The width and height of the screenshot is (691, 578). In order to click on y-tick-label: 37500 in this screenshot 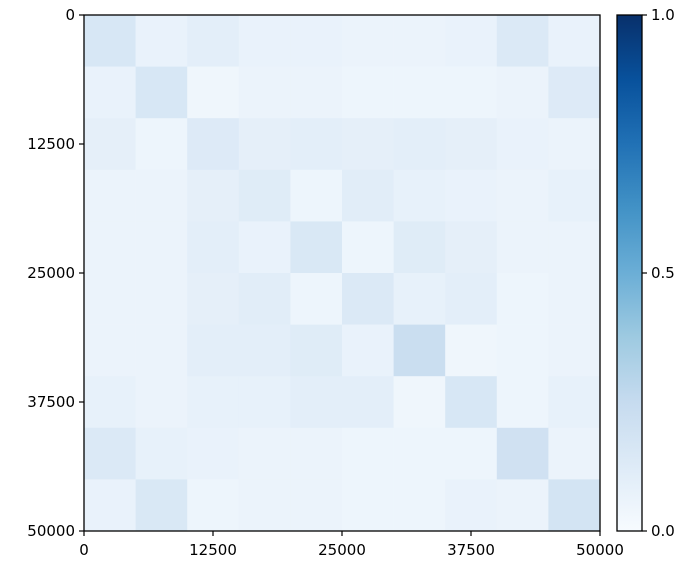, I will do `click(51, 402)`.